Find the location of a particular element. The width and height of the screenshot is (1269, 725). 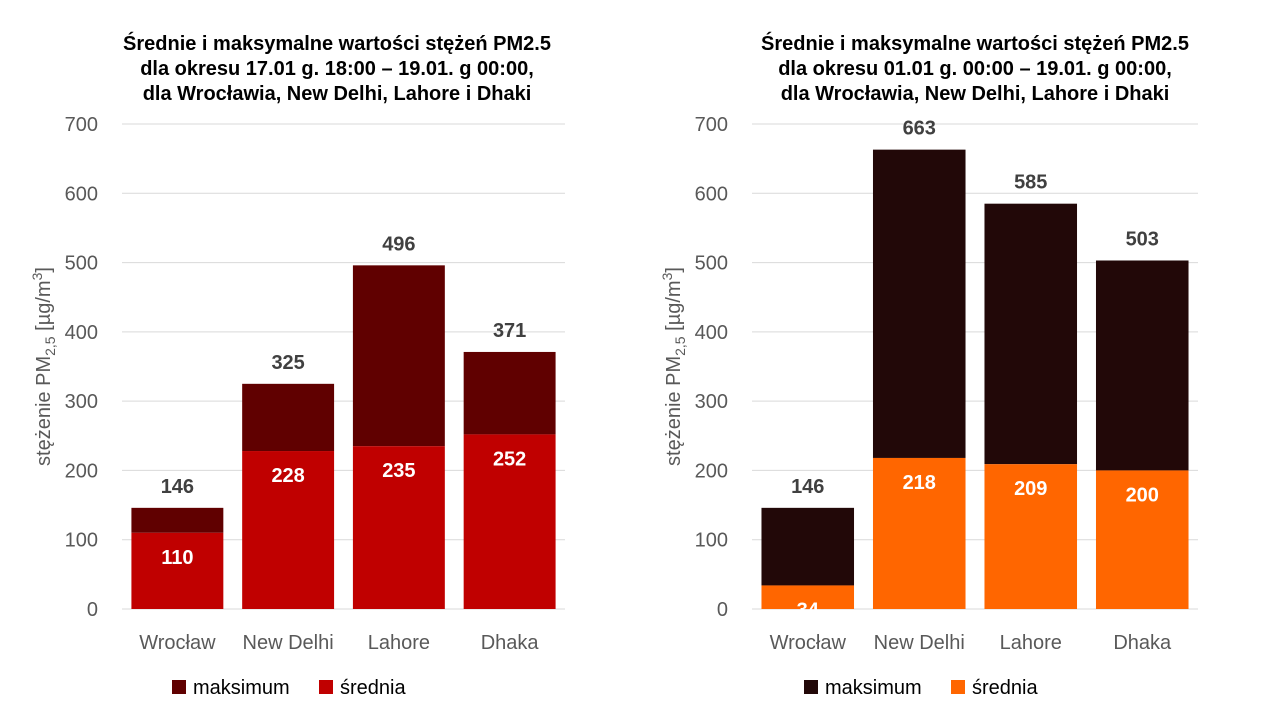

data-label-srednia: 200 is located at coordinates (1142, 495).